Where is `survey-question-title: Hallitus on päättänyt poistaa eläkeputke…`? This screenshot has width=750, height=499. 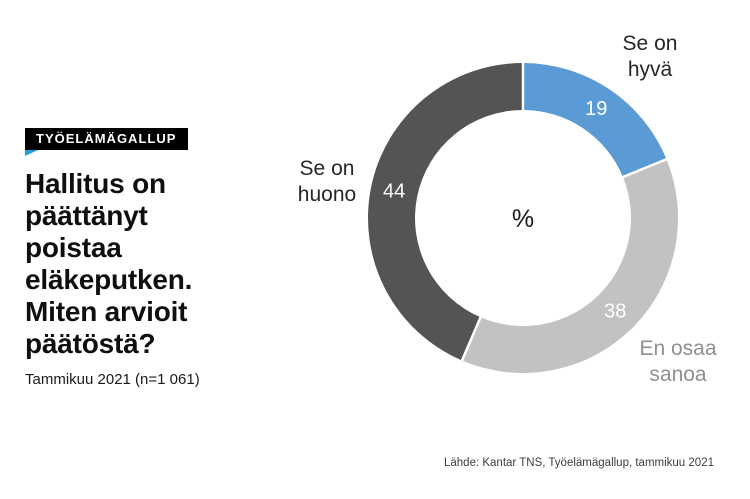
survey-question-title: Hallitus on päättänyt poistaa eläkeputke… is located at coordinates (109, 263).